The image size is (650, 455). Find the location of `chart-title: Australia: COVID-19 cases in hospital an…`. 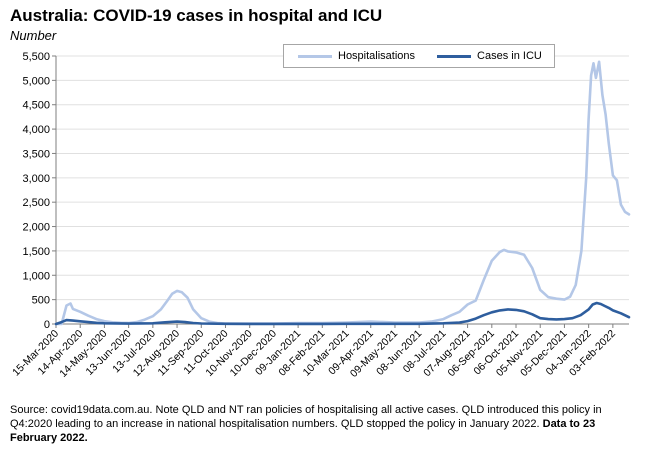

chart-title: Australia: COVID-19 cases in hospital an… is located at coordinates (196, 15).